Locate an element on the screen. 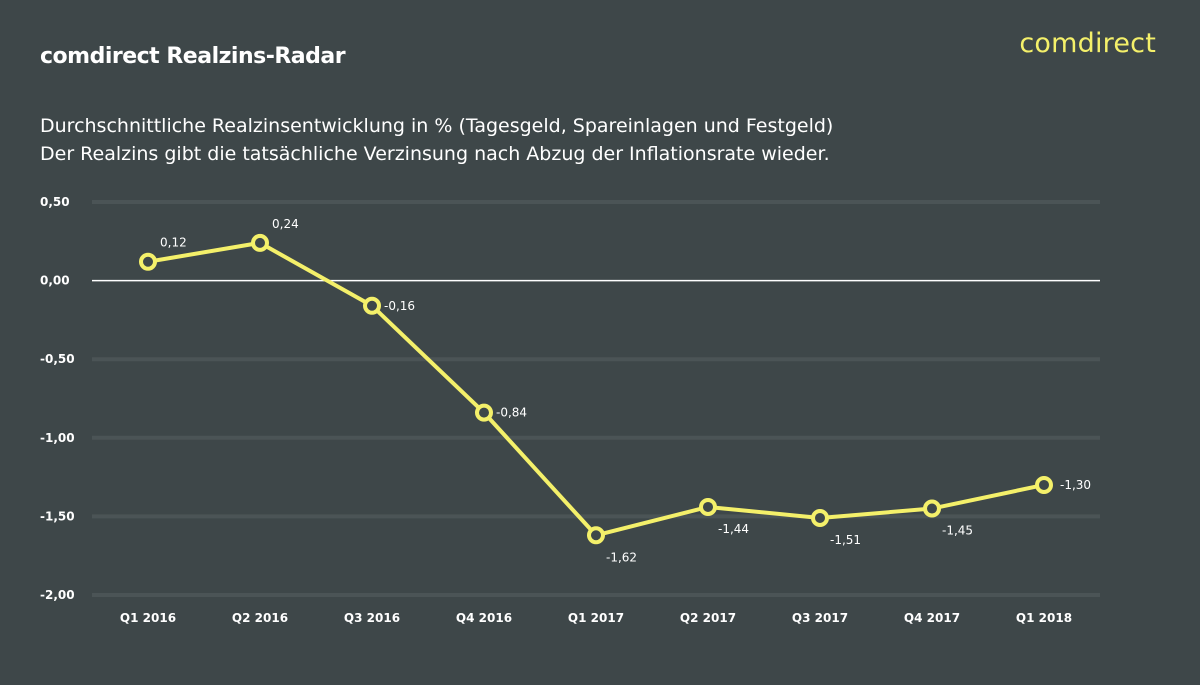  chart-title: comdirect Realzins-Radar is located at coordinates (193, 56).